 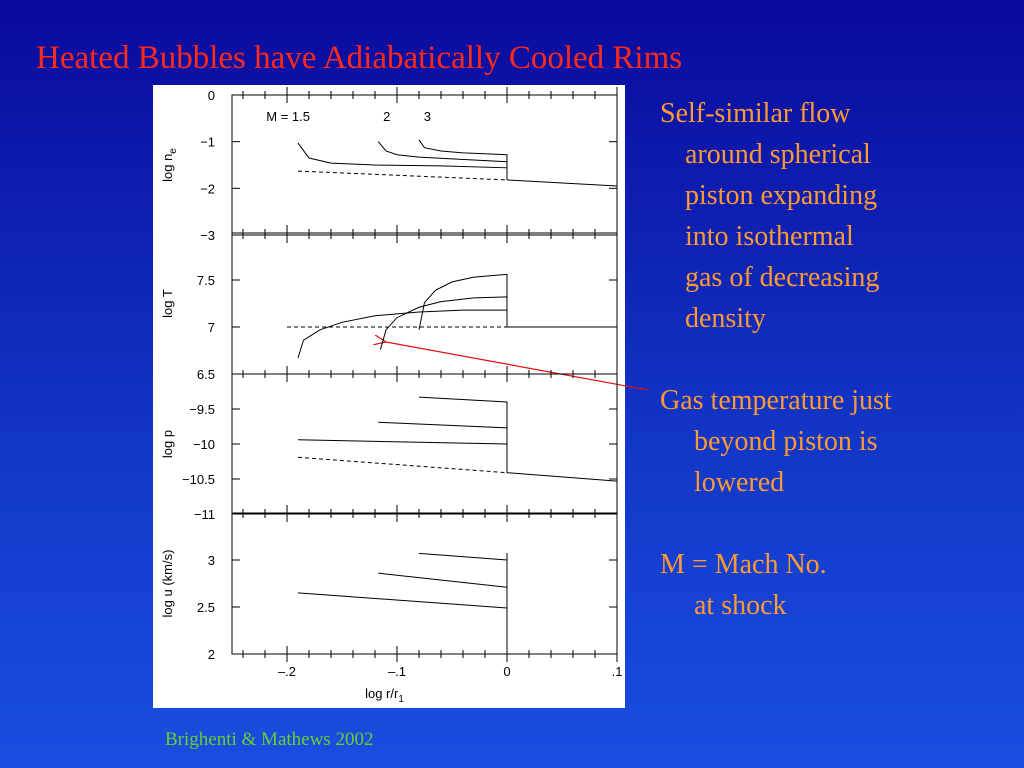 What do you see at coordinates (725, 318) in the screenshot?
I see `body-text-line: density` at bounding box center [725, 318].